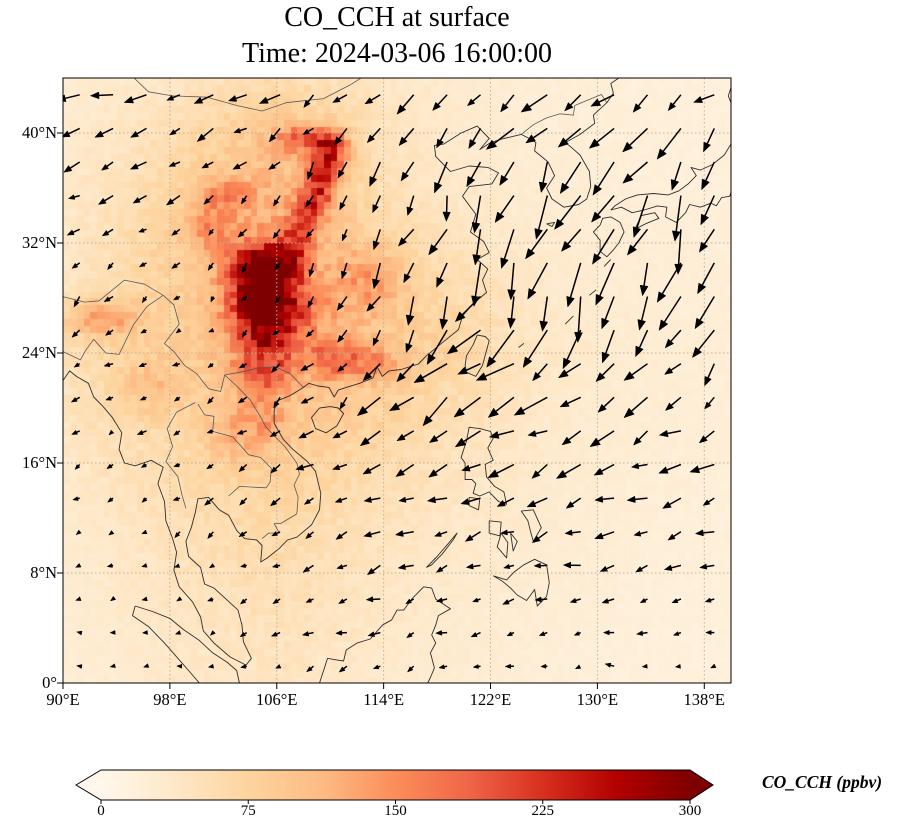 The image size is (921, 836). I want to click on colorbar-tick-label: 150, so click(395, 811).